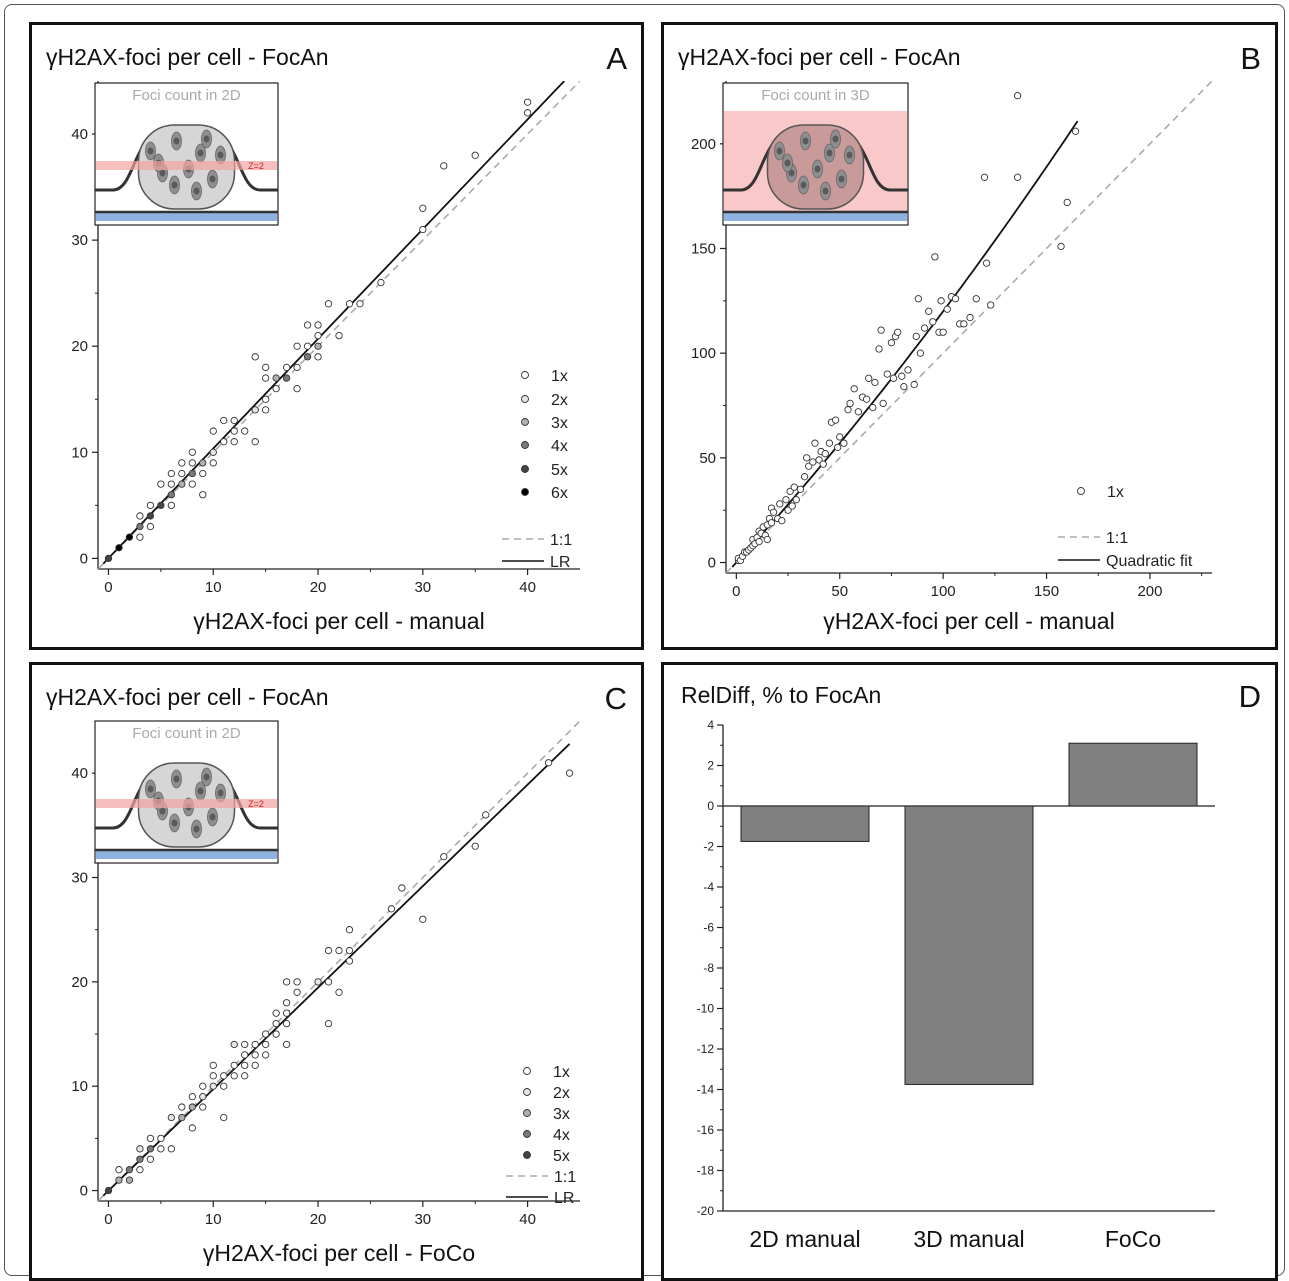 The height and width of the screenshot is (1281, 1289). I want to click on legend-label: 6x, so click(559, 493).